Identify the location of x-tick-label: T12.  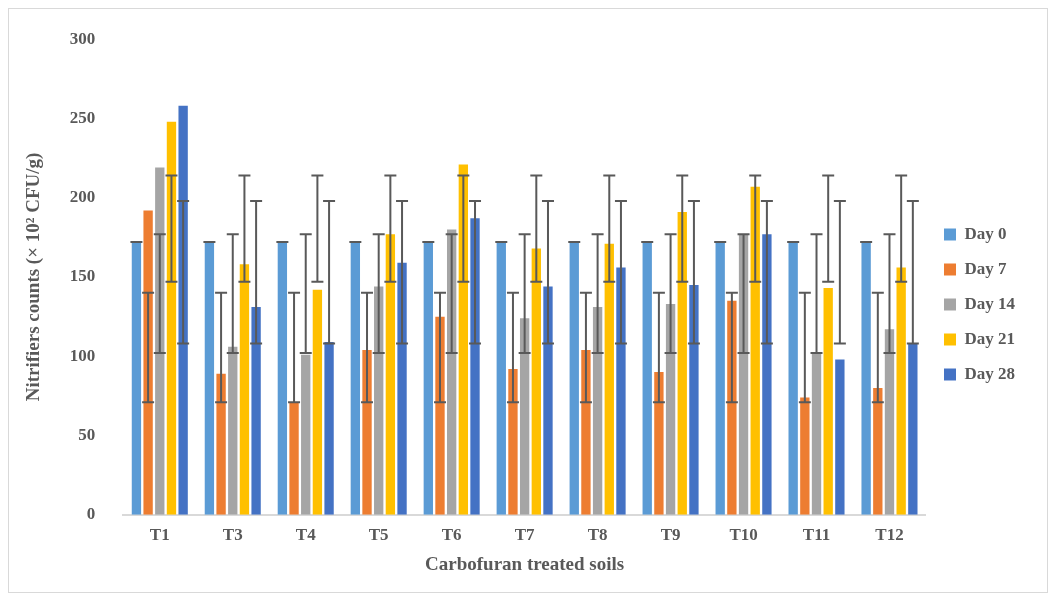
(889, 535).